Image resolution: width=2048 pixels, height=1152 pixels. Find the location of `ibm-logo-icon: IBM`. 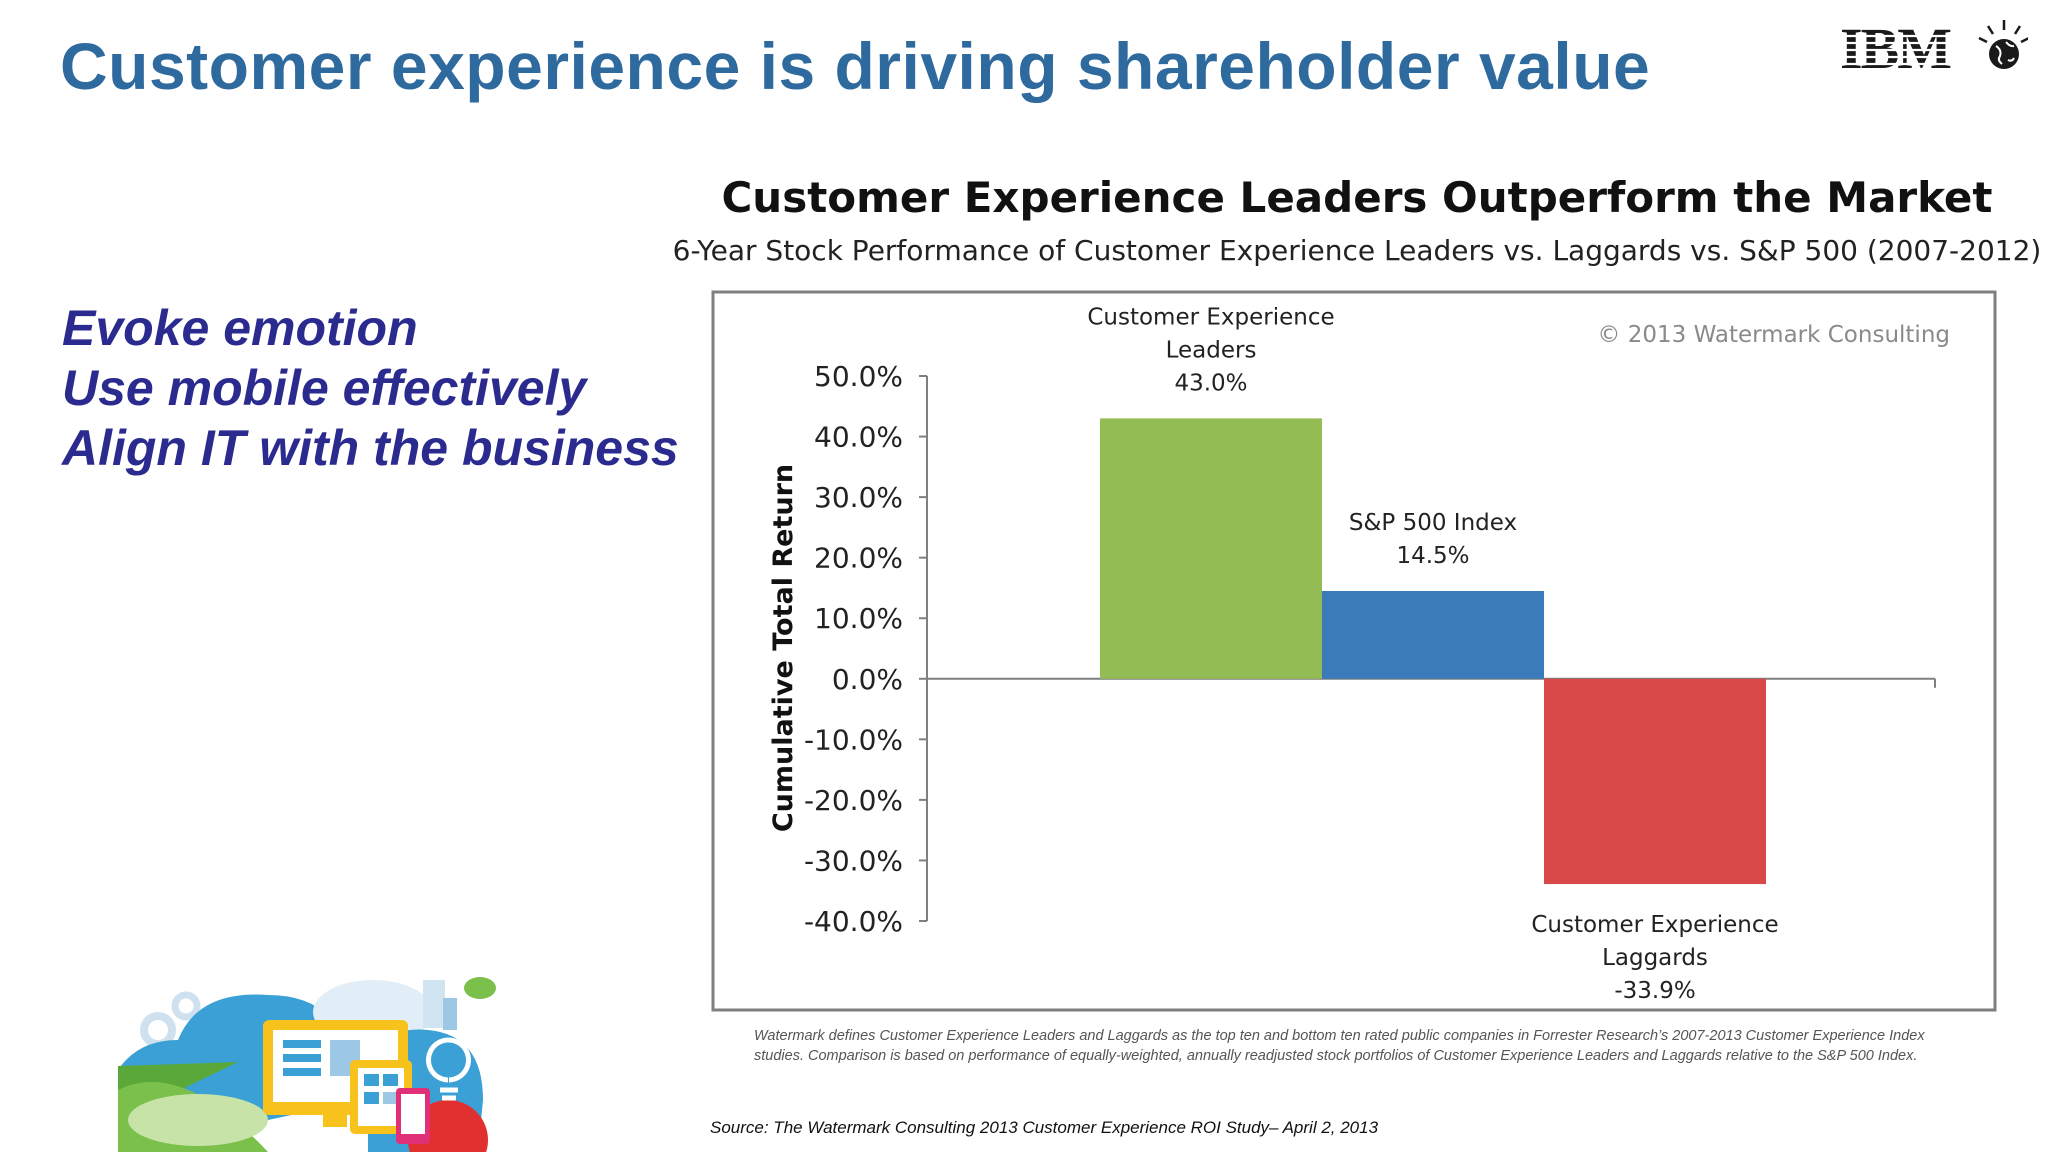

ibm-logo-icon: IBM is located at coordinates (1933, 48).